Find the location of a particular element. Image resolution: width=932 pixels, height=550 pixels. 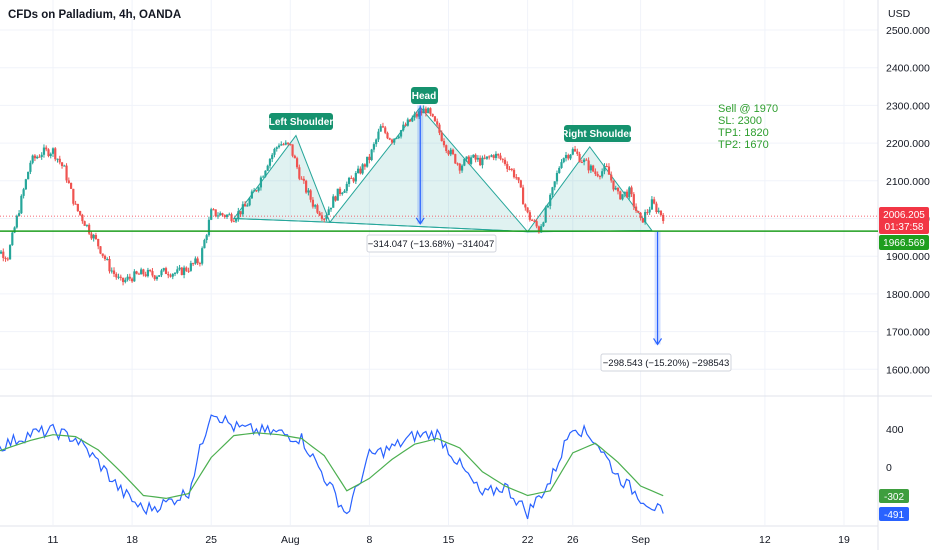

y-tick-label: 2400.000 is located at coordinates (908, 69).